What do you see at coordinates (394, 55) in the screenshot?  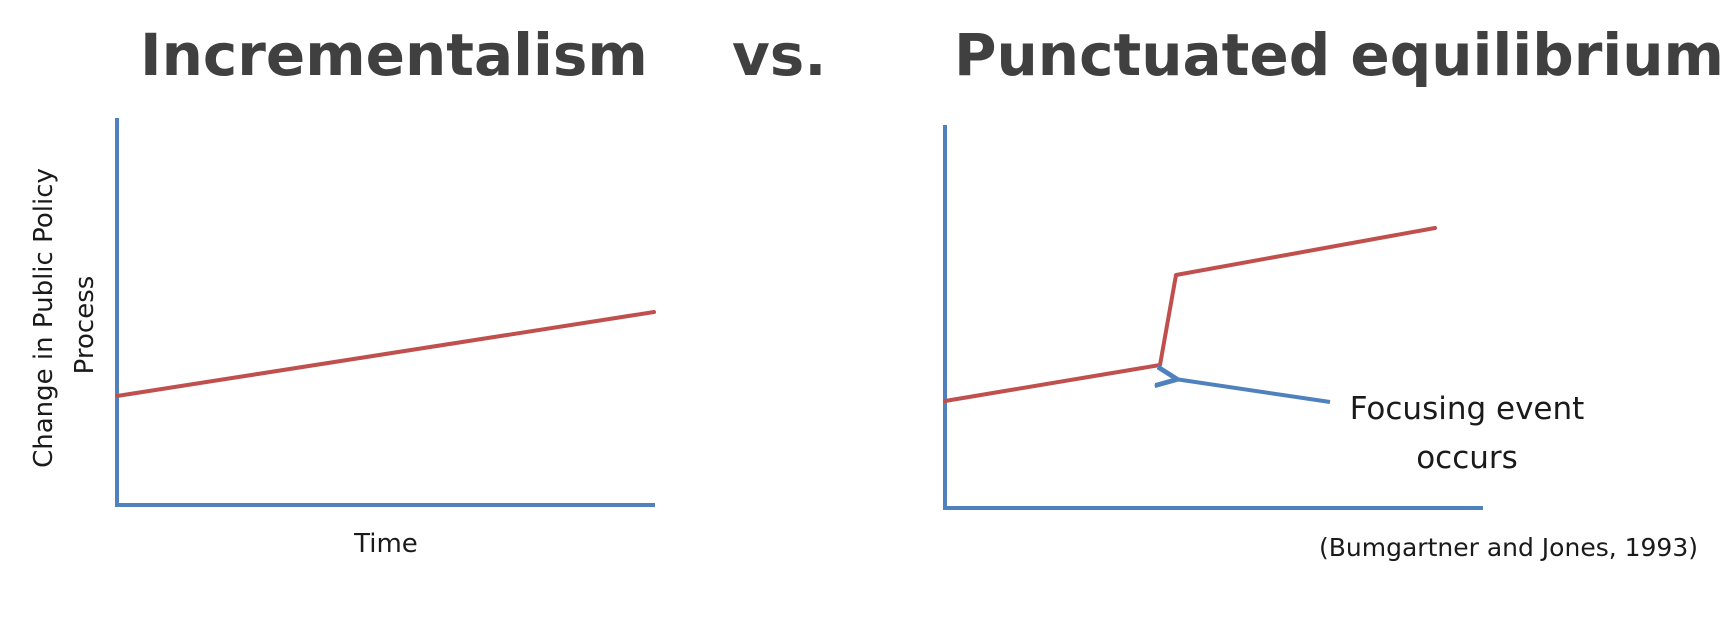 I see `title-incrementalism: Incrementalism` at bounding box center [394, 55].